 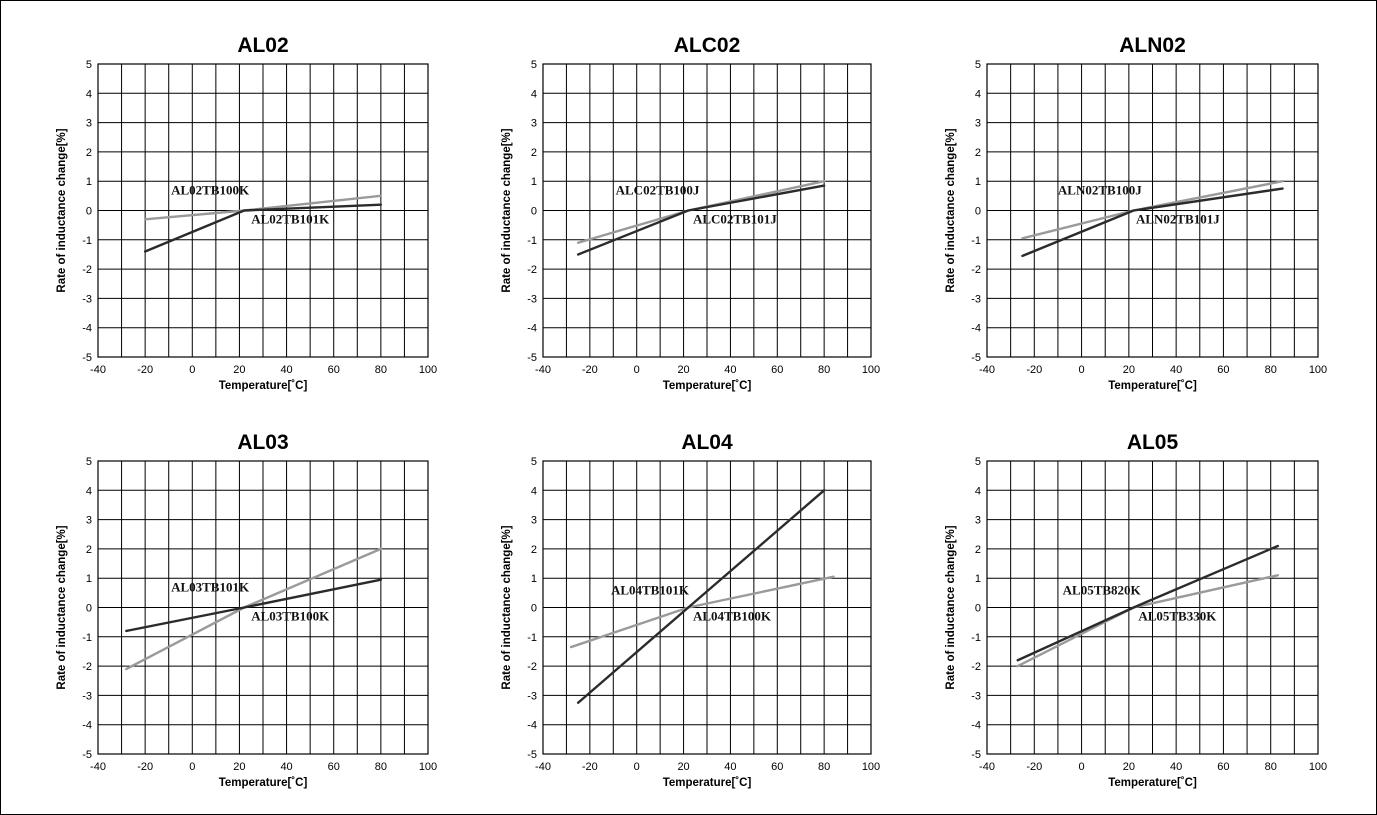 What do you see at coordinates (1102, 589) in the screenshot?
I see `series-label-al05tb820k: AL05TB820K` at bounding box center [1102, 589].